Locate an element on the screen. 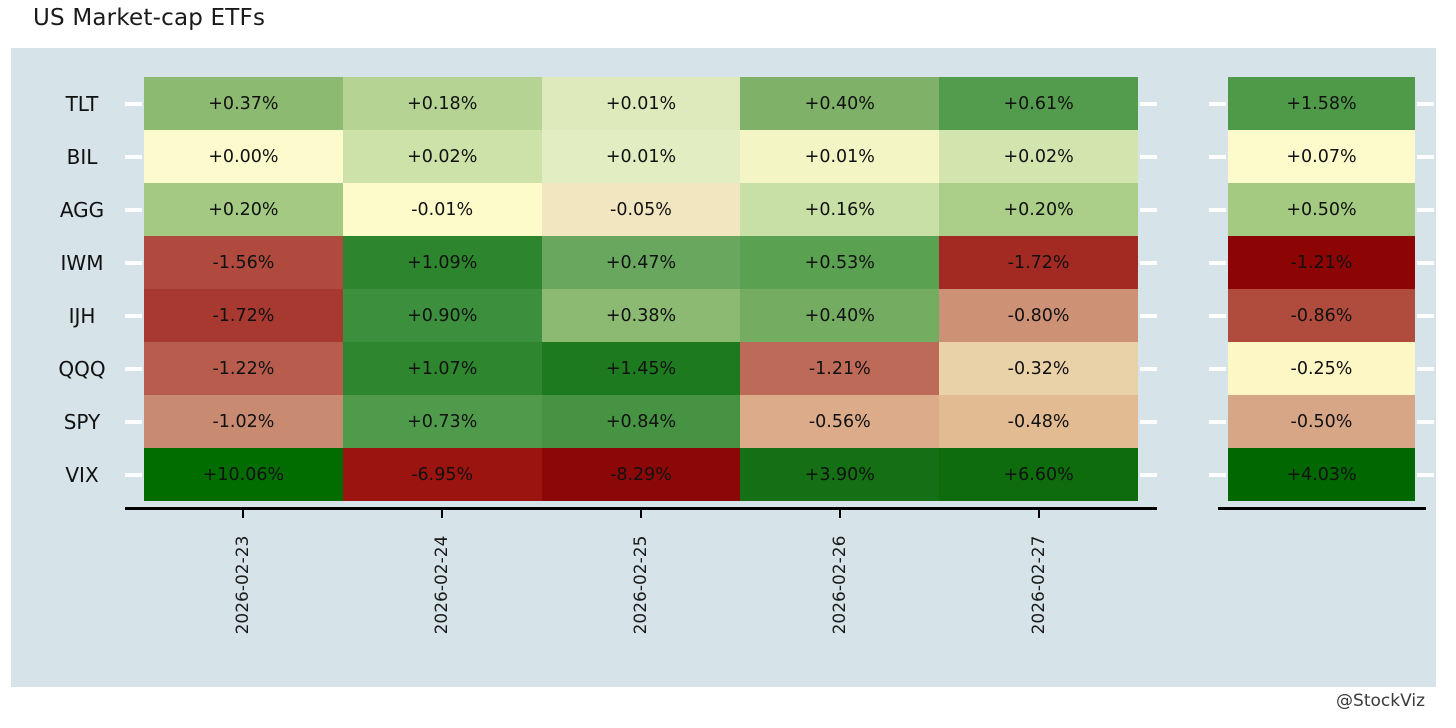 Image resolution: width=1456 pixels, height=728 pixels. heatmap-cell-ijh-2026-02-27: -0.80% is located at coordinates (1038, 315).